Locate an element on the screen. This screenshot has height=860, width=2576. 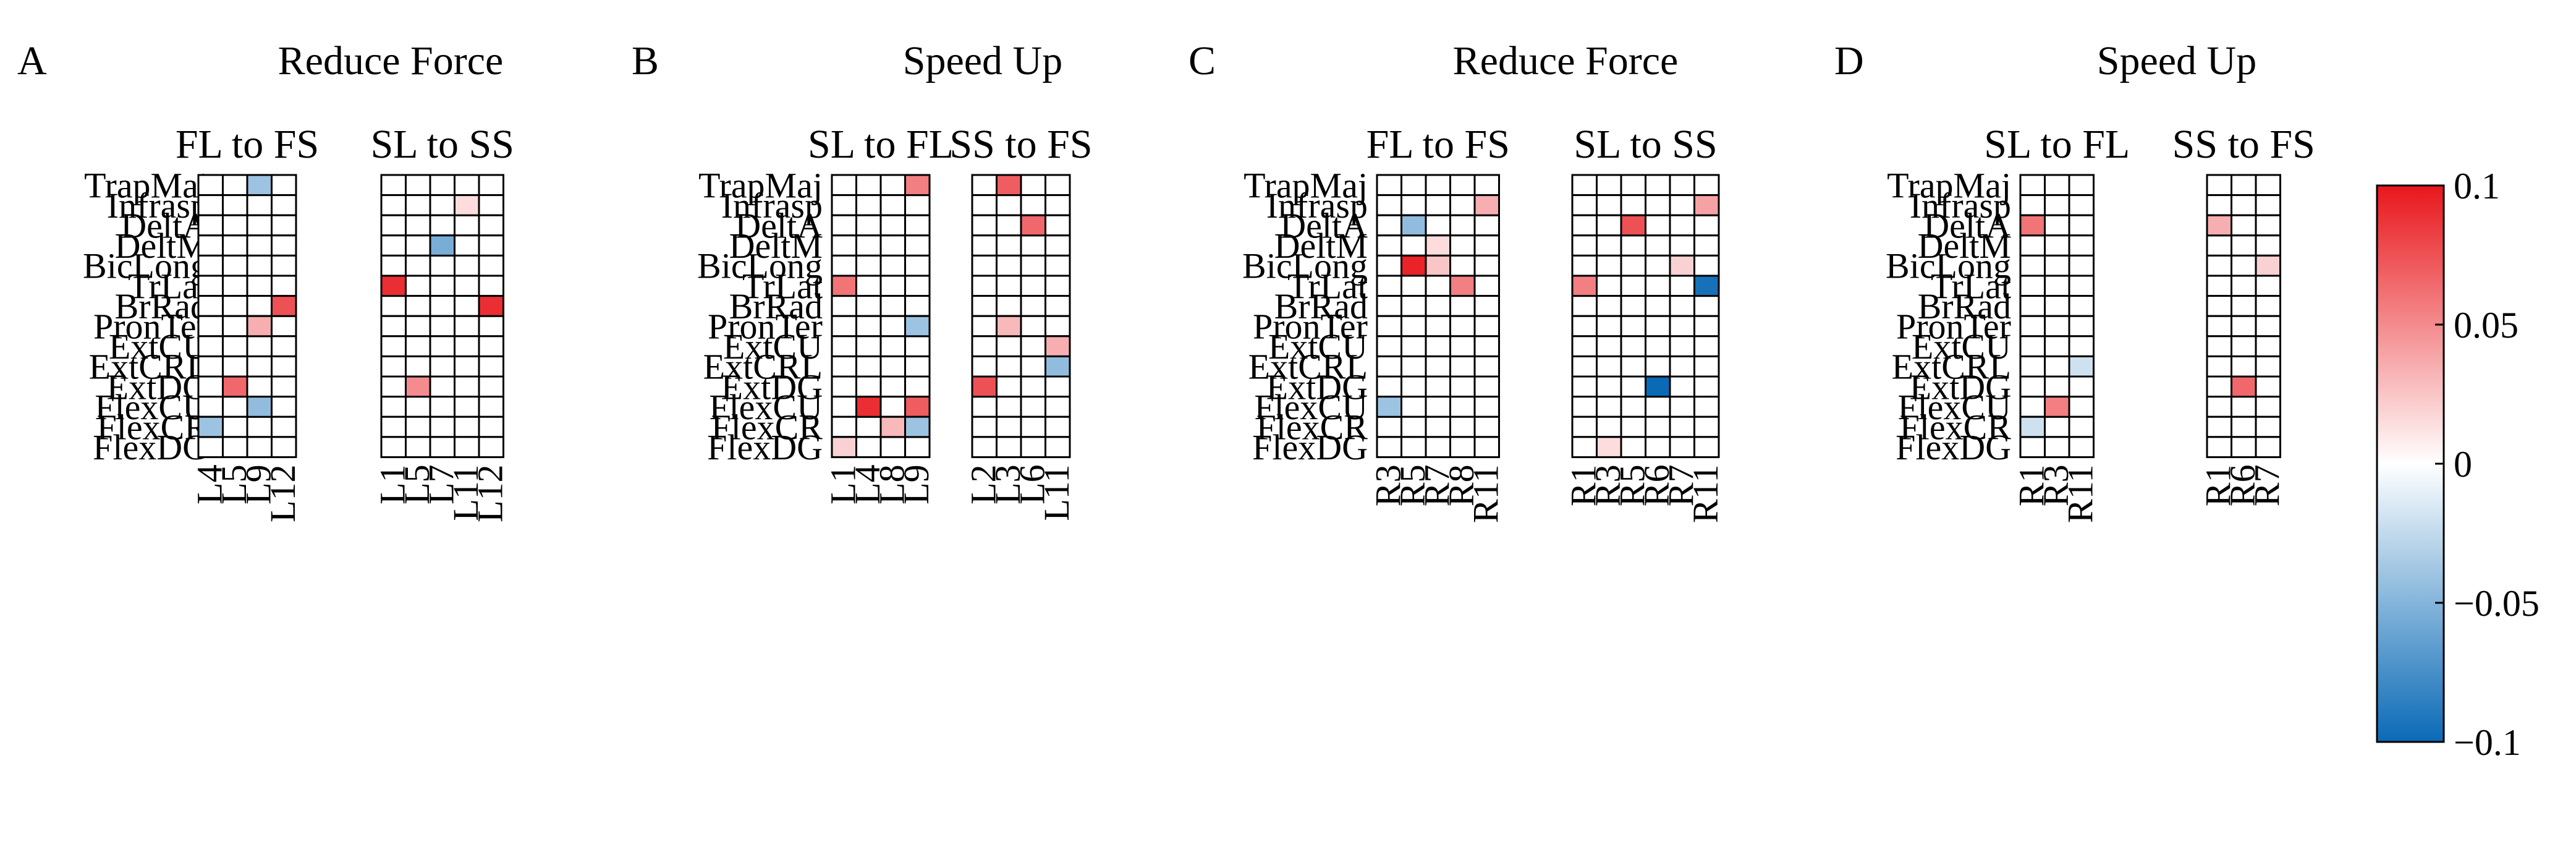
column-label: L9 is located at coordinates (916, 484).